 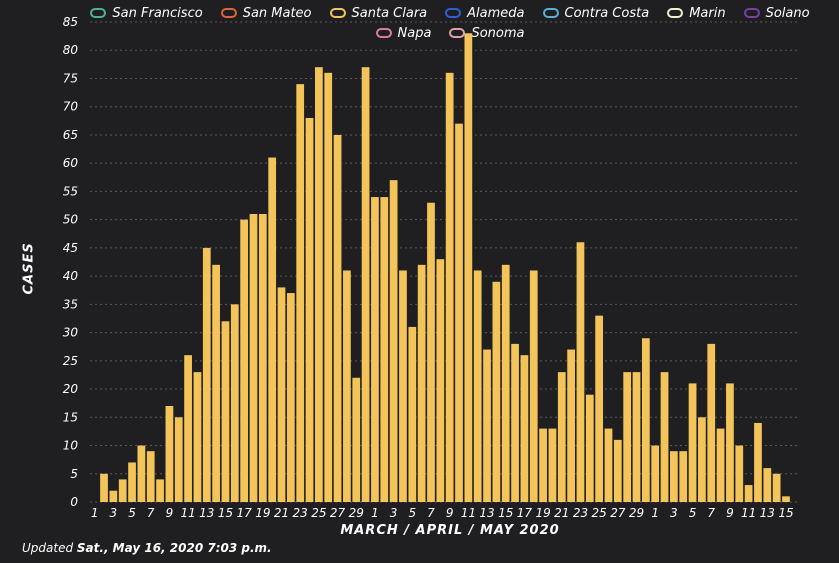 What do you see at coordinates (378, 13) in the screenshot?
I see `legend-item-santa-clara: Santa Clara` at bounding box center [378, 13].